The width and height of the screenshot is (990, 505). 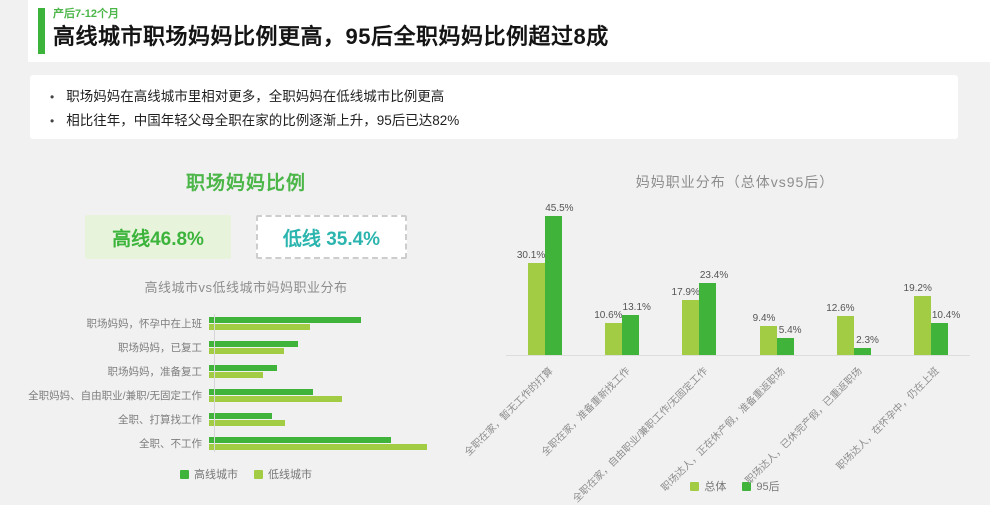 I want to click on legend-post95-label: 95后, so click(x=768, y=487).